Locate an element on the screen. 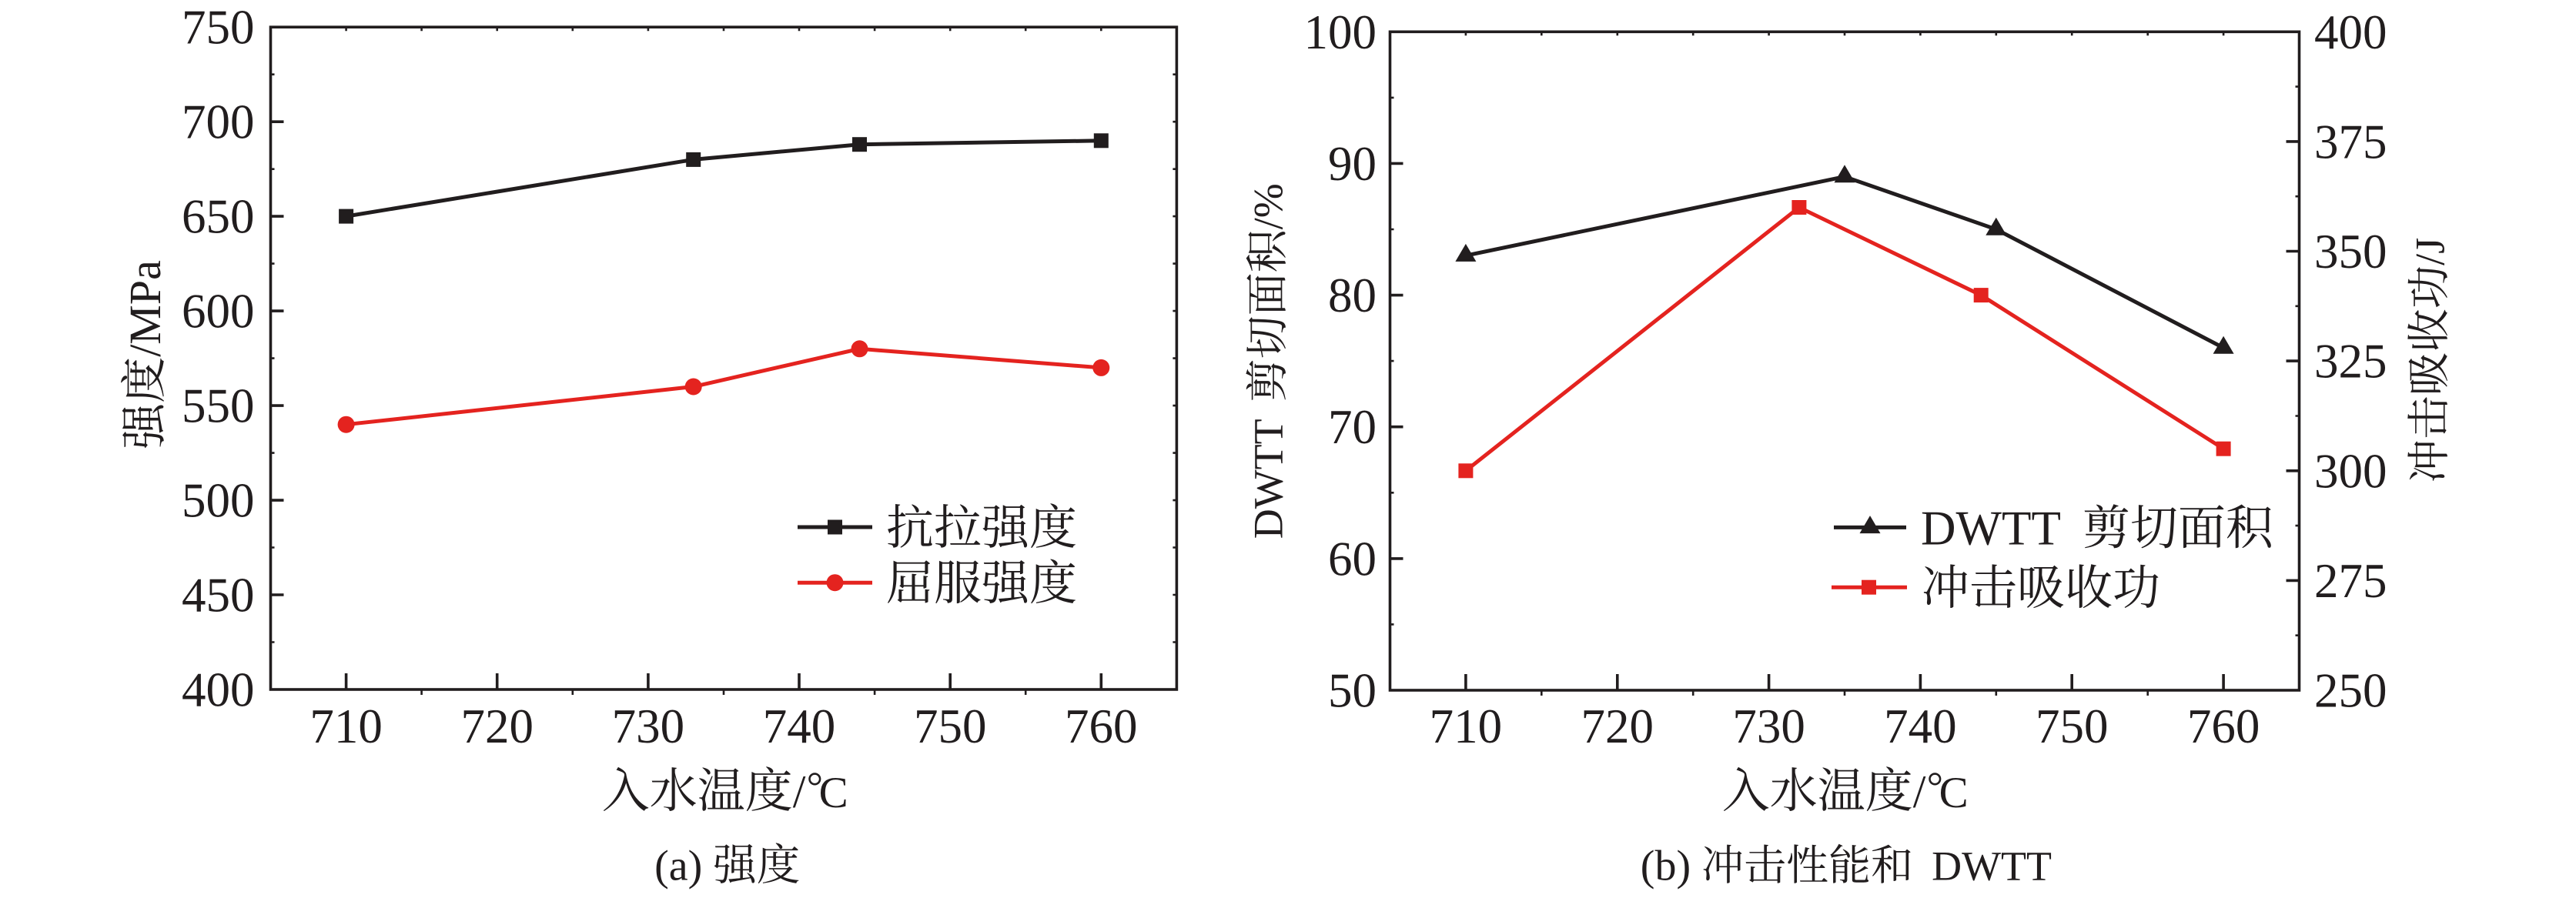 Image resolution: width=2576 pixels, height=898 pixels. svg-text: 250 is located at coordinates (2351, 691).